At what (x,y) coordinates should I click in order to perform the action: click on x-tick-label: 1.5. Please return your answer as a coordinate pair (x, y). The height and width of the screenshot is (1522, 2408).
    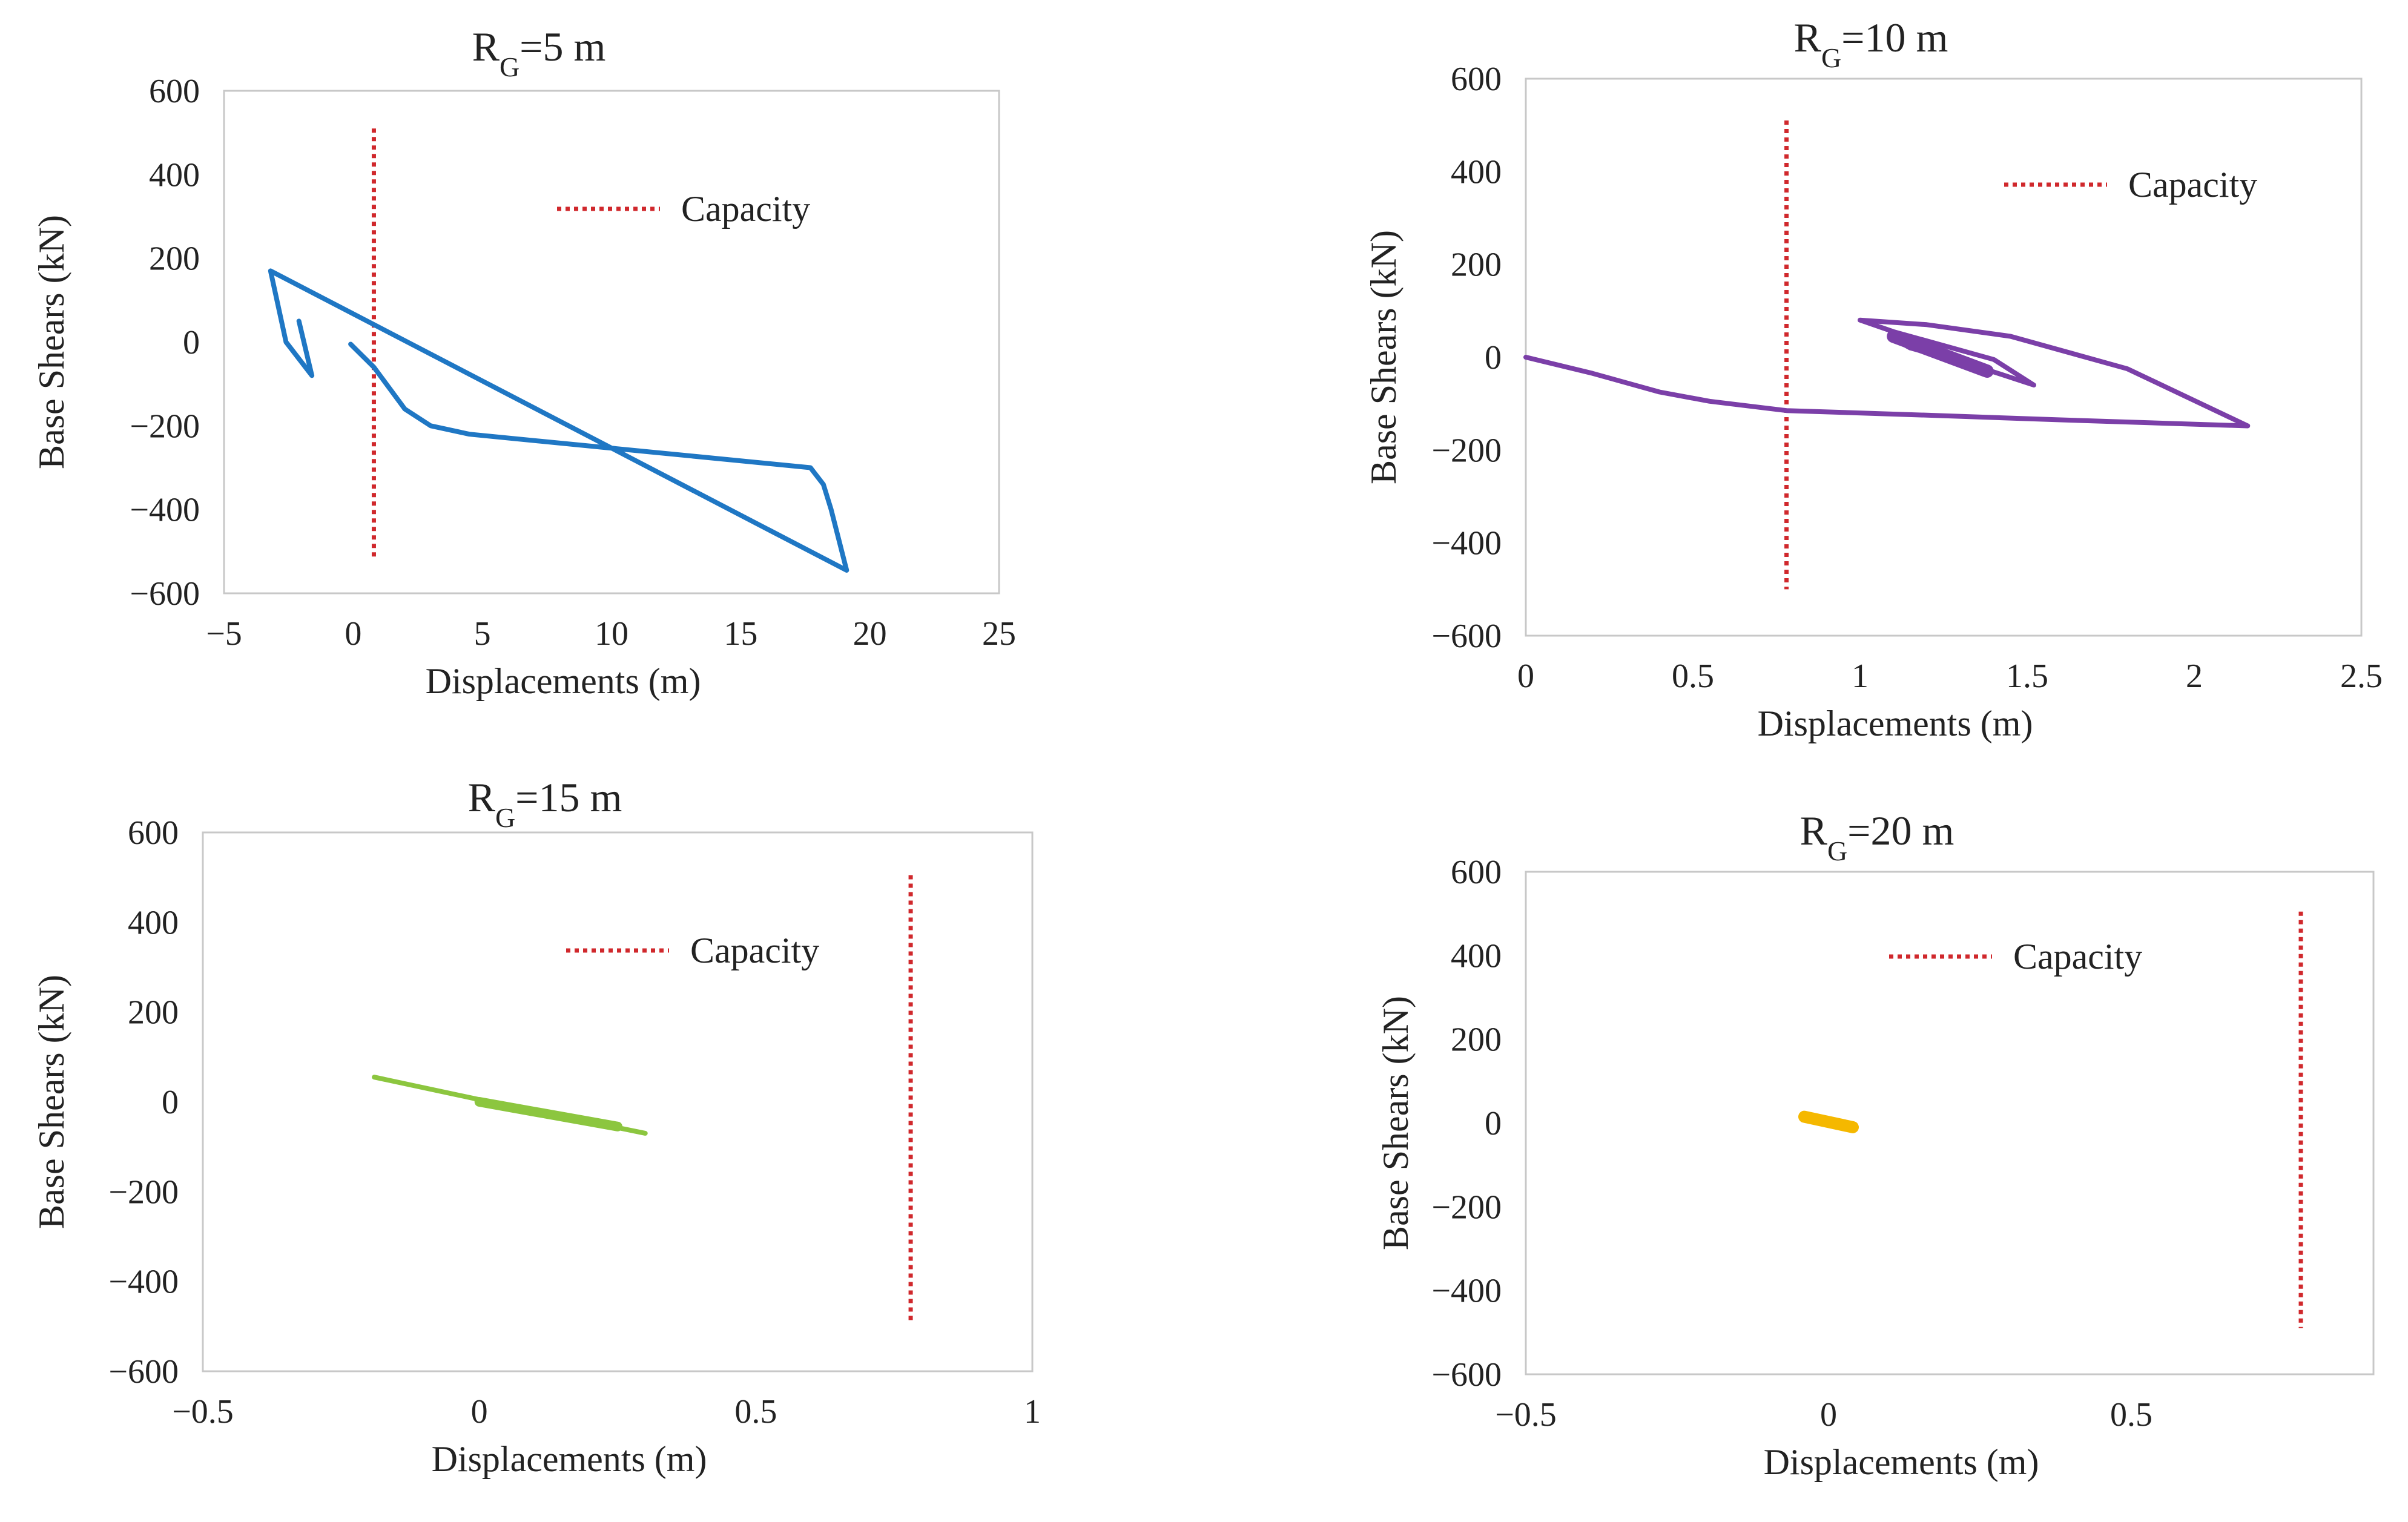
    Looking at the image, I should click on (2027, 676).